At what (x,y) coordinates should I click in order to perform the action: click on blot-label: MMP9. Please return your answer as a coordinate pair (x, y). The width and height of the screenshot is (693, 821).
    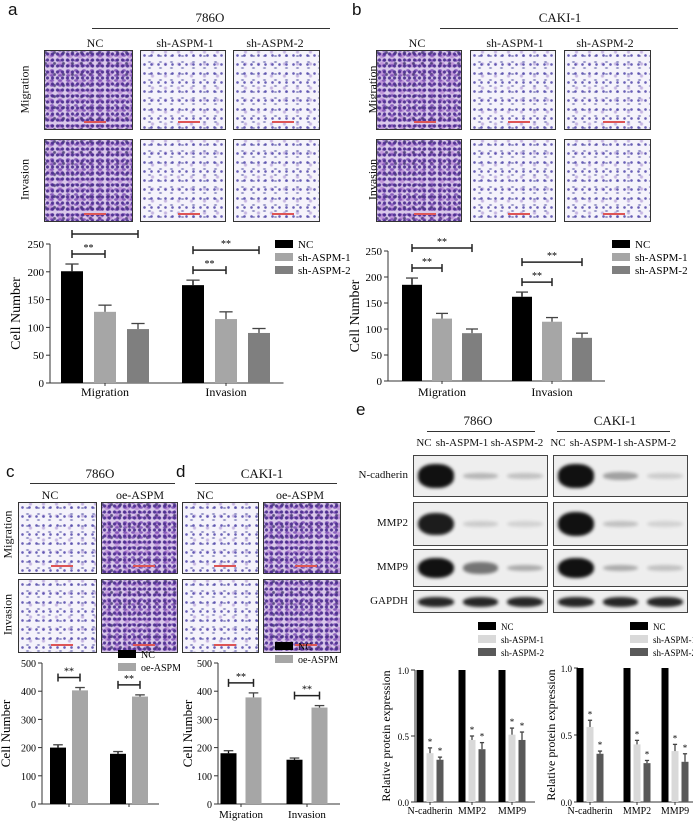
    Looking at the image, I should click on (392, 567).